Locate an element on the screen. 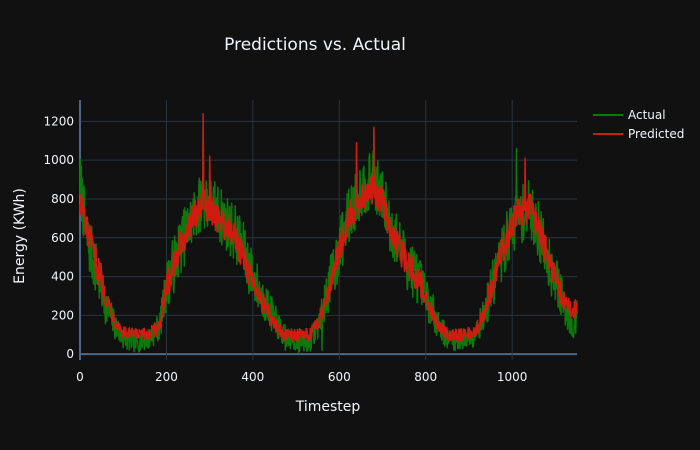 The height and width of the screenshot is (450, 700). y-tick-label: 200 is located at coordinates (62, 315).